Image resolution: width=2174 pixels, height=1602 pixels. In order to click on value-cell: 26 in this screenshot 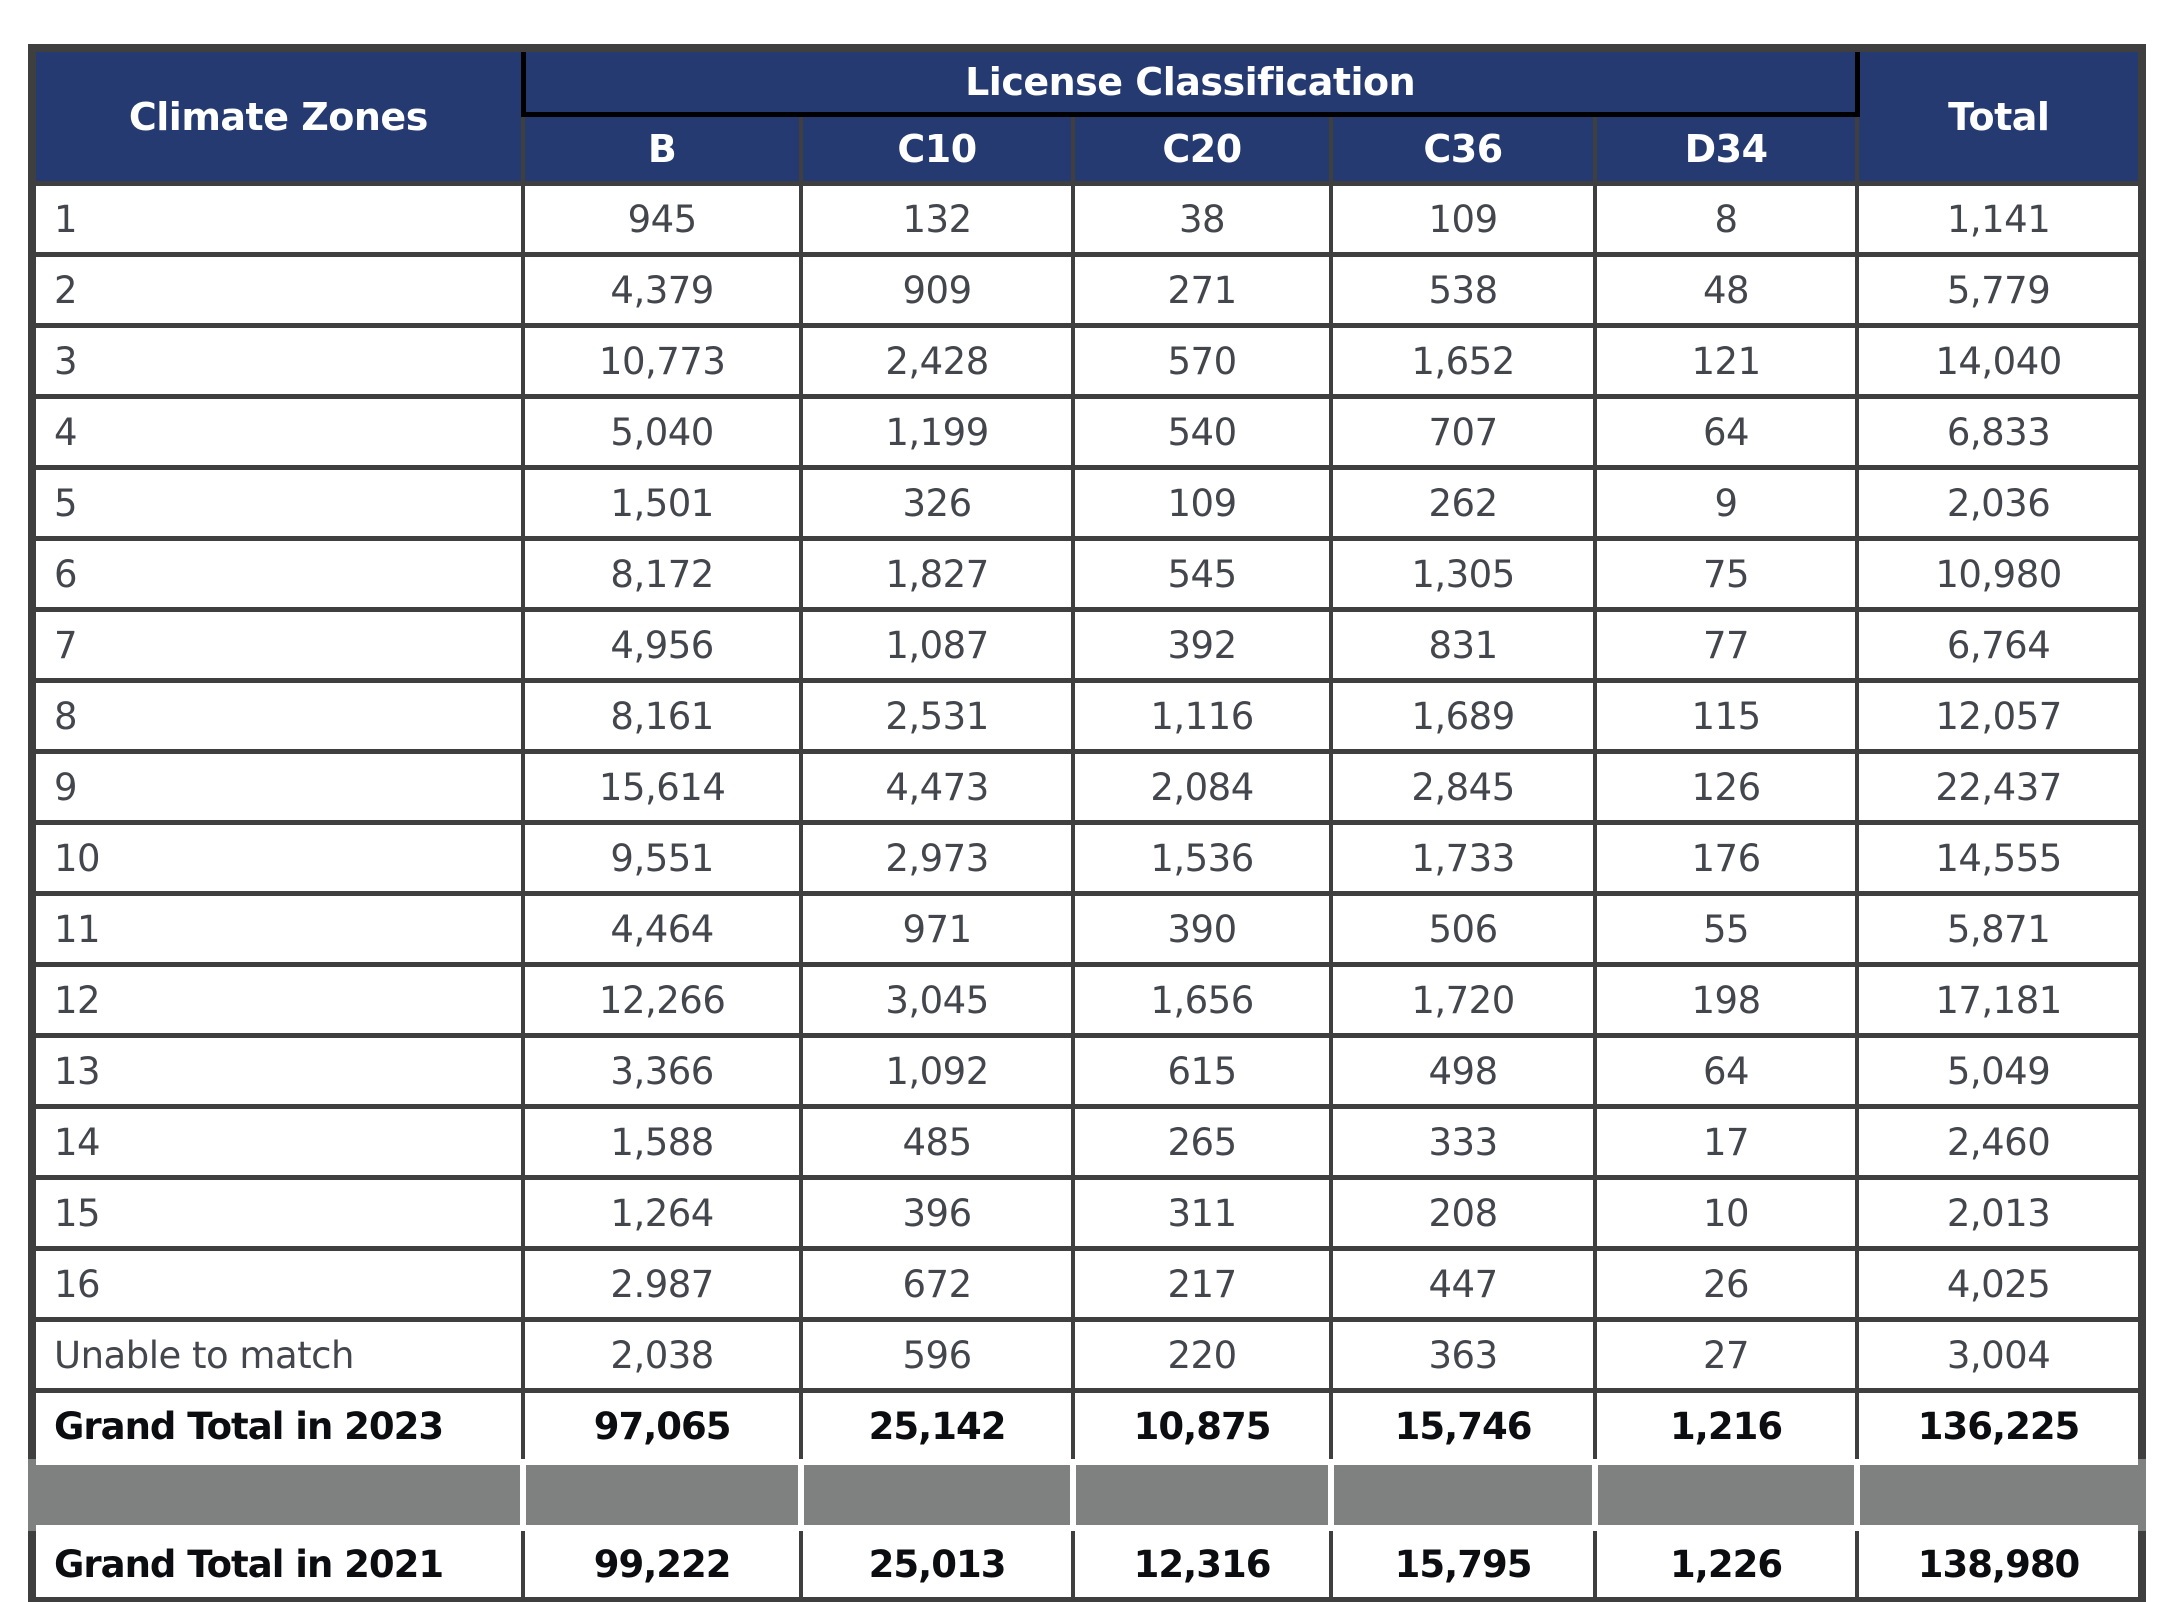, I will do `click(1726, 1284)`.